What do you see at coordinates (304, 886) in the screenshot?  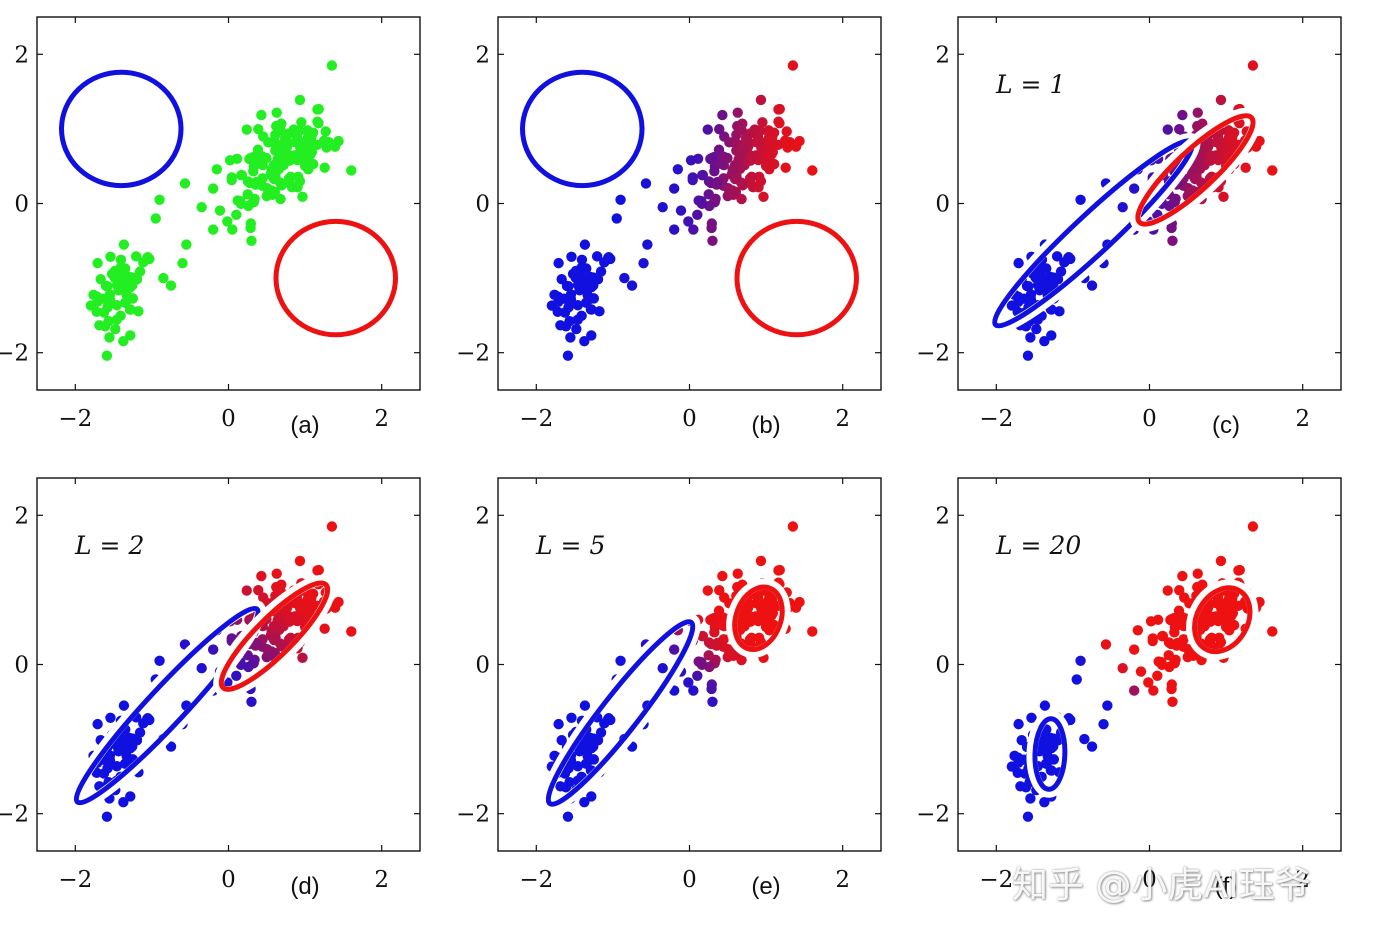 I see `panel-label: (d)` at bounding box center [304, 886].